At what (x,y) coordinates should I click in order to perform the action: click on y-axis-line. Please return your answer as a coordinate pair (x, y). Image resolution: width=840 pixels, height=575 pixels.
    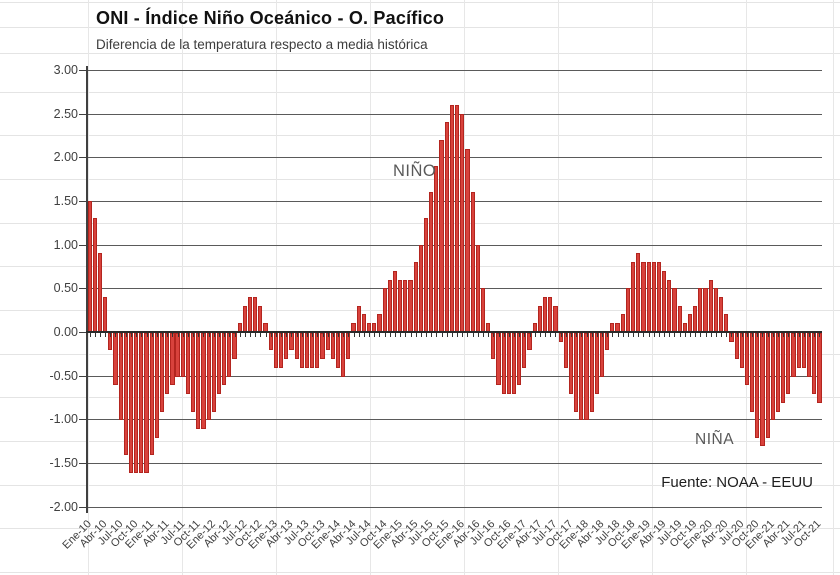
    Looking at the image, I should click on (87, 289).